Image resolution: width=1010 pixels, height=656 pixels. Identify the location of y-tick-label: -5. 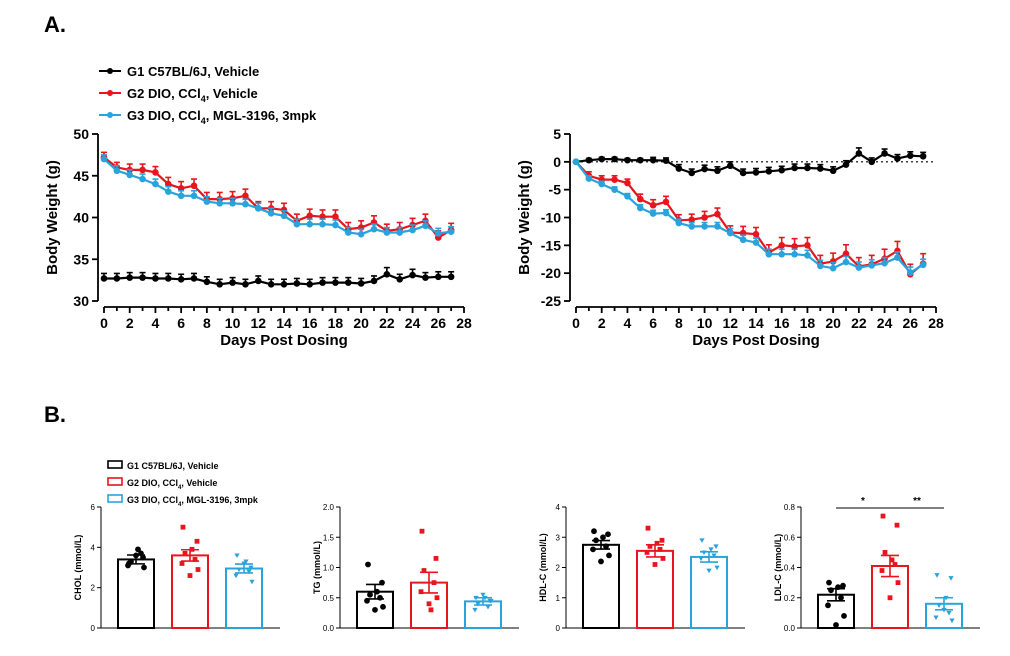
(555, 190).